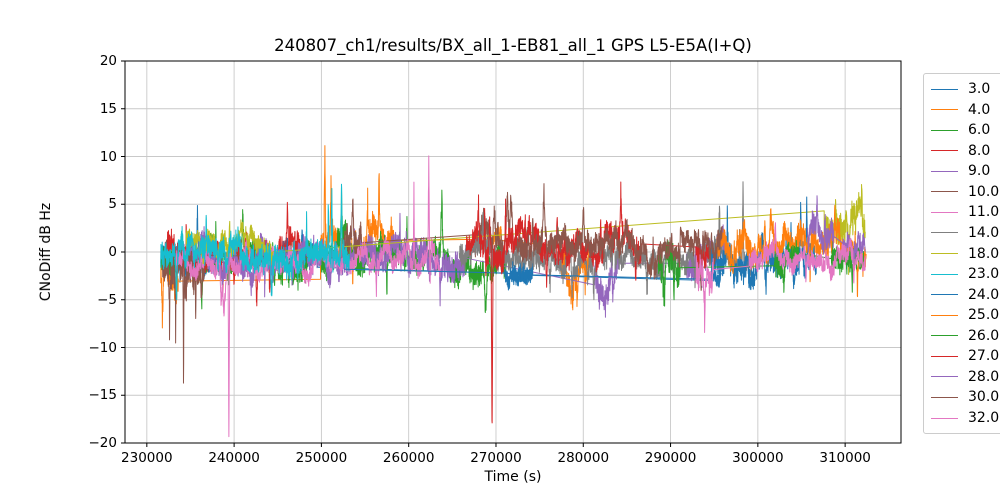  What do you see at coordinates (984, 253) in the screenshot?
I see `legend-item-label: 18.0` at bounding box center [984, 253].